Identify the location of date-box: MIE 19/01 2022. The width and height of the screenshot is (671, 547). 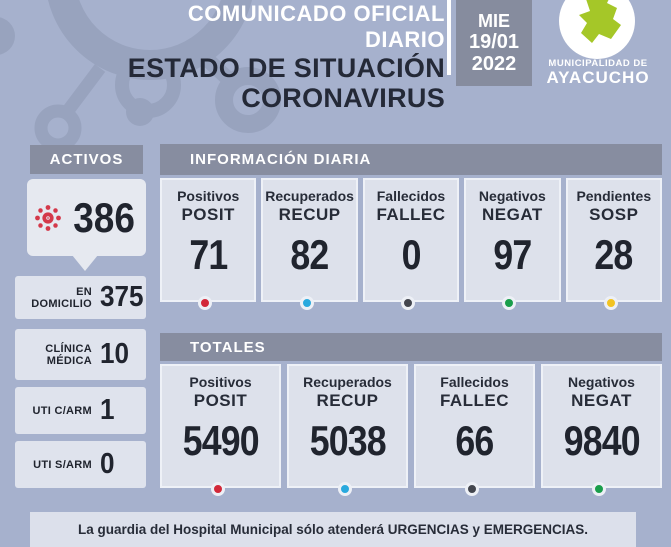
(494, 43).